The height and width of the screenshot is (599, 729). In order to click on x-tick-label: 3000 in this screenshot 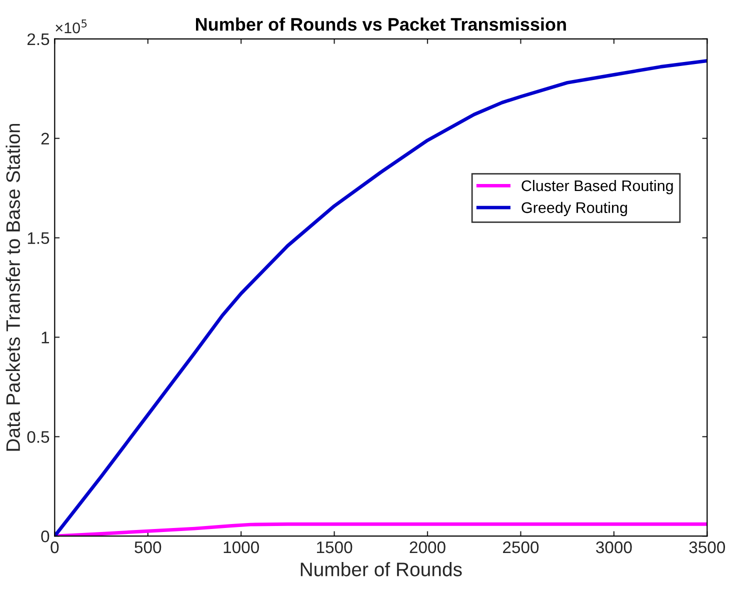, I will do `click(614, 547)`.